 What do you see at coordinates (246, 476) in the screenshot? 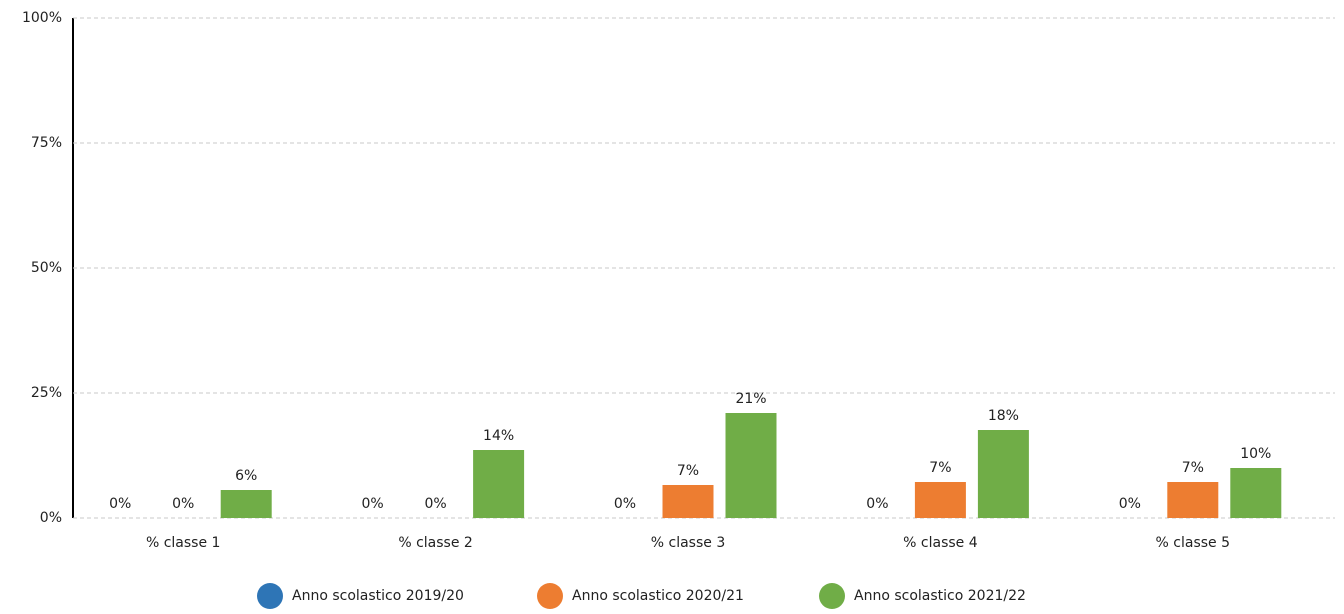
I see `value-label: 6%` at bounding box center [246, 476].